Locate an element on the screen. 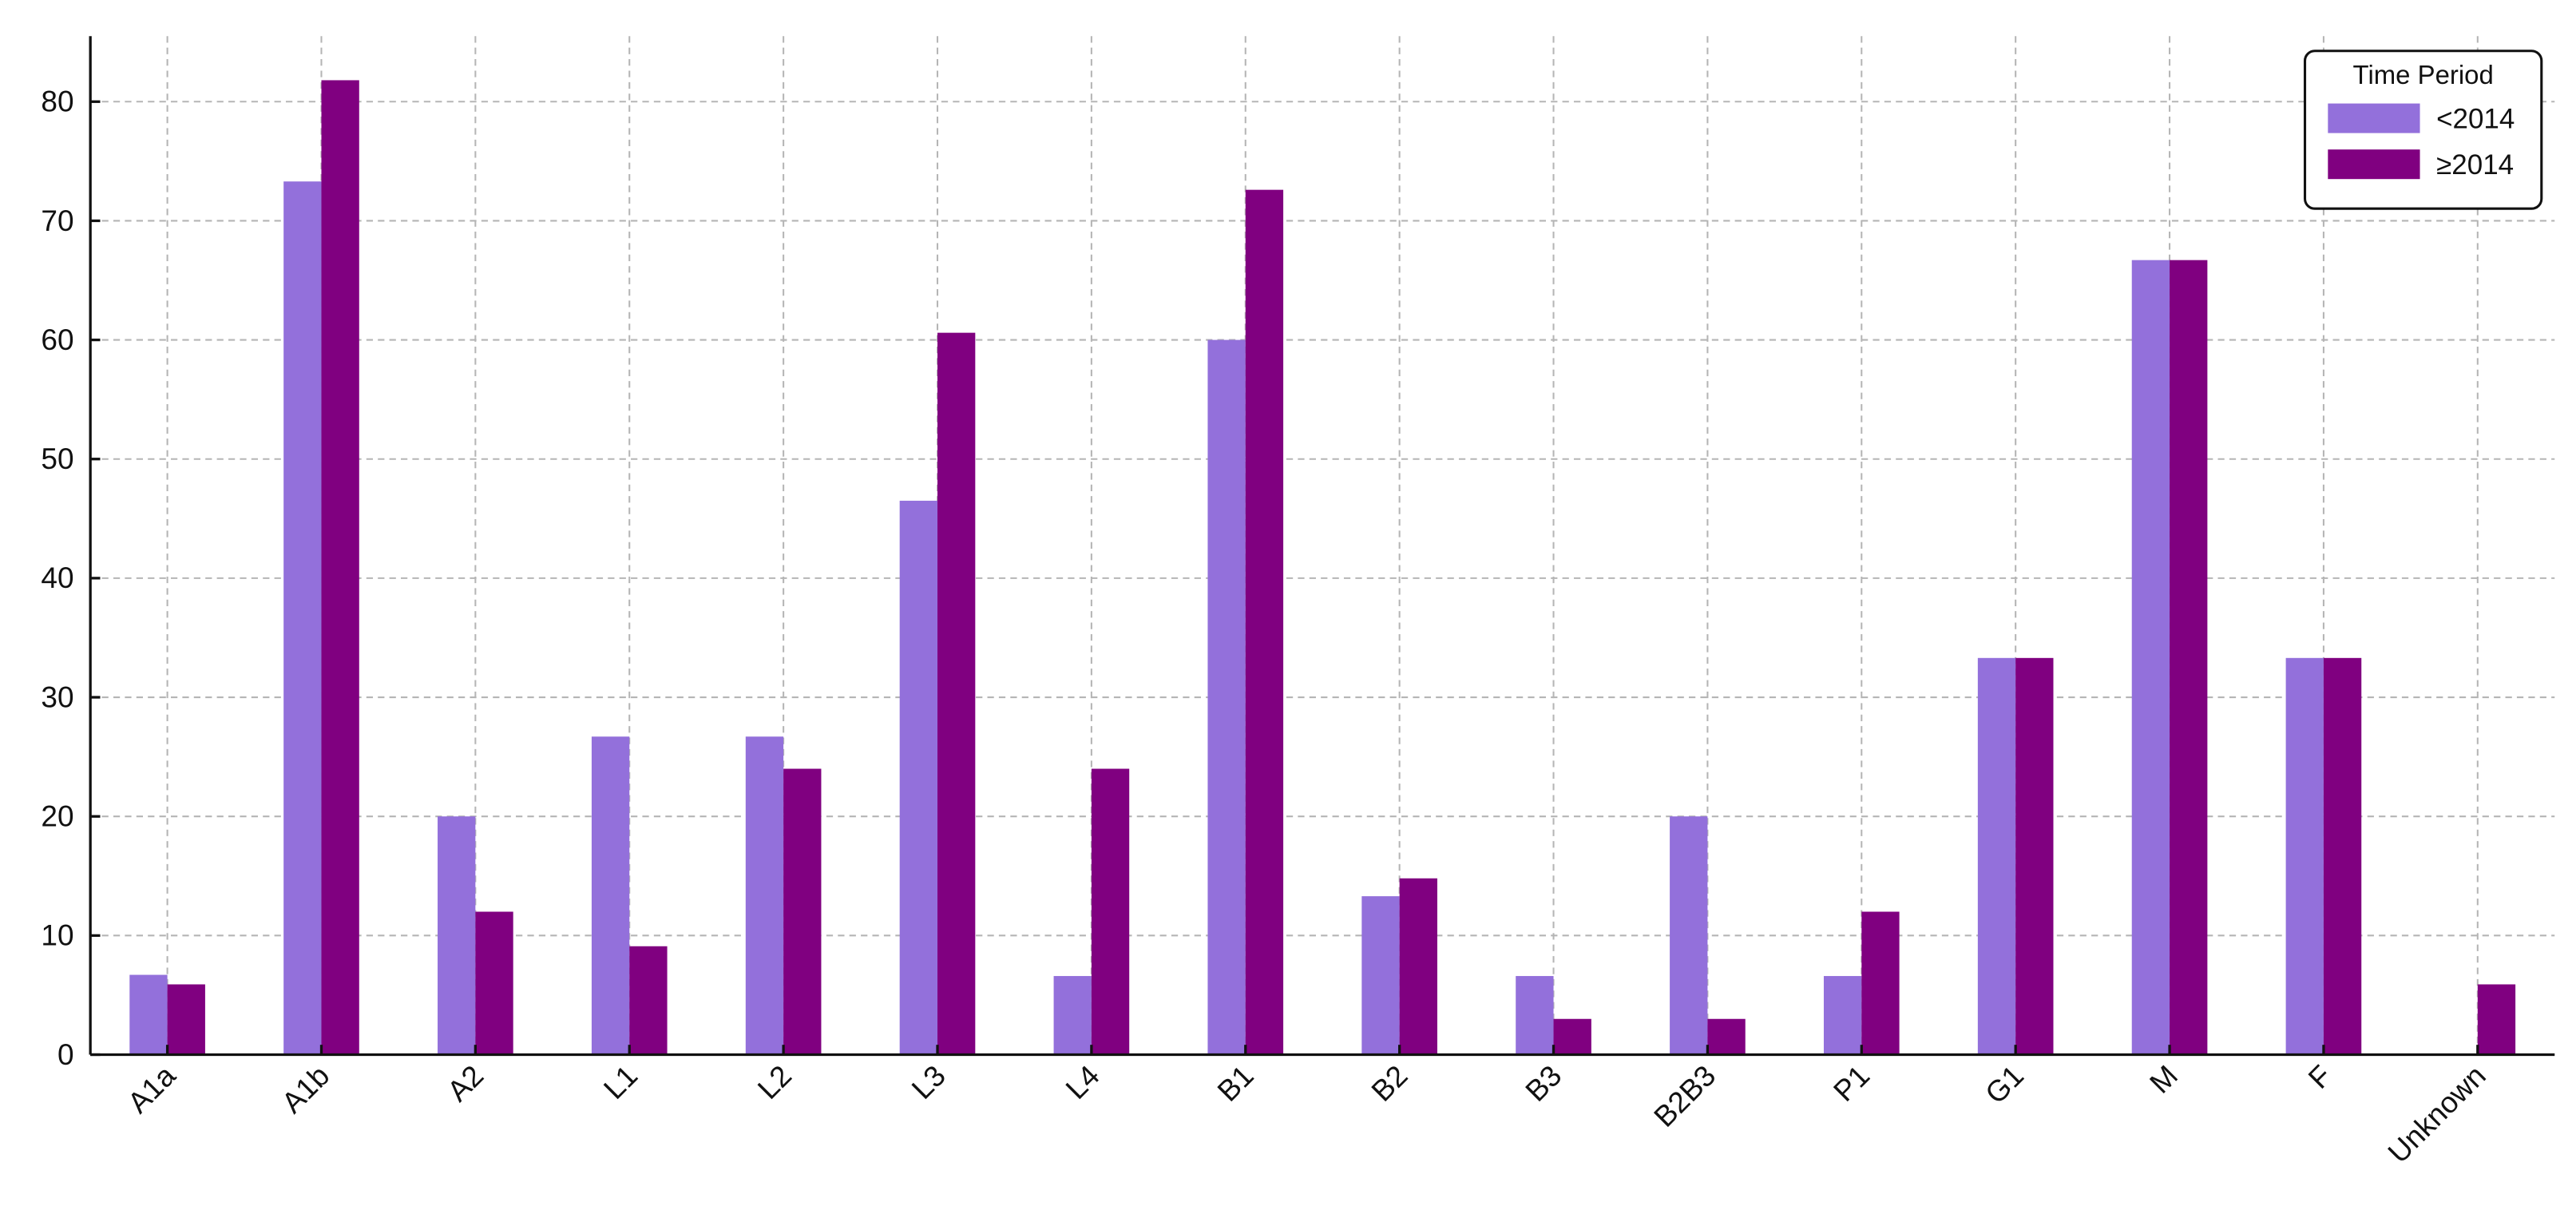 This screenshot has height=1214, width=2576. y-tick-label: 50 is located at coordinates (57, 458).